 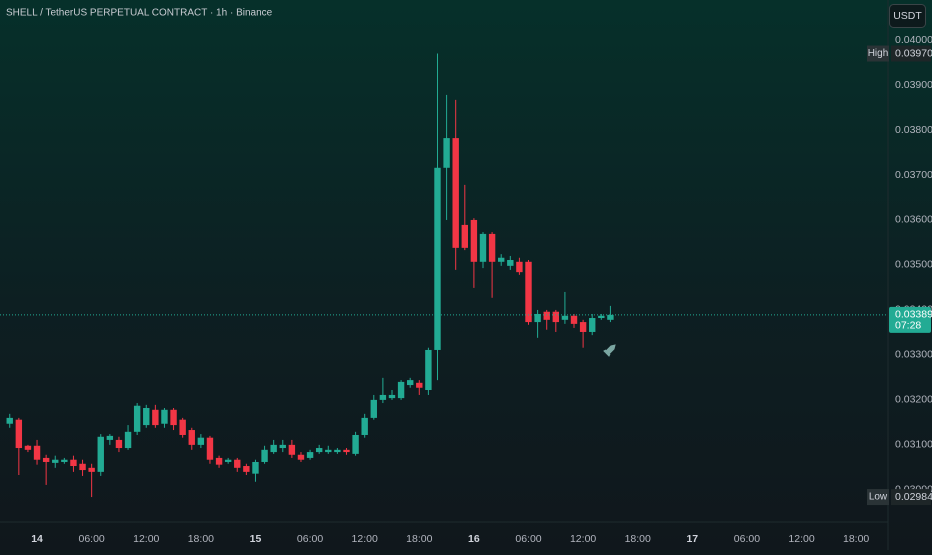 What do you see at coordinates (913, 130) in the screenshot?
I see `y-tick-label: 0.03800` at bounding box center [913, 130].